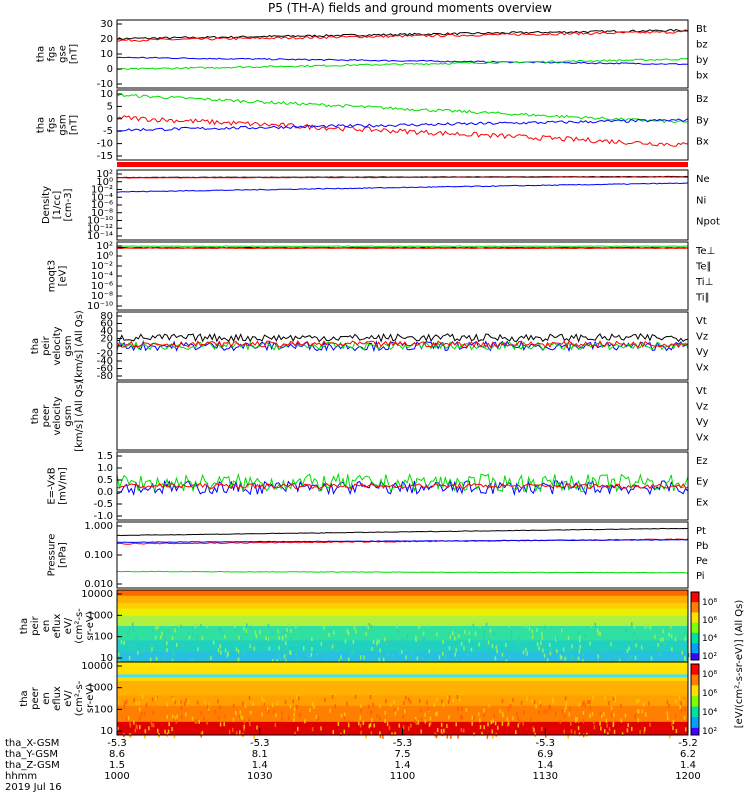 Image resolution: width=750 pixels, height=800 pixels. Describe the element at coordinates (46, 698) in the screenshot. I see `y-axis-label: en` at that location.